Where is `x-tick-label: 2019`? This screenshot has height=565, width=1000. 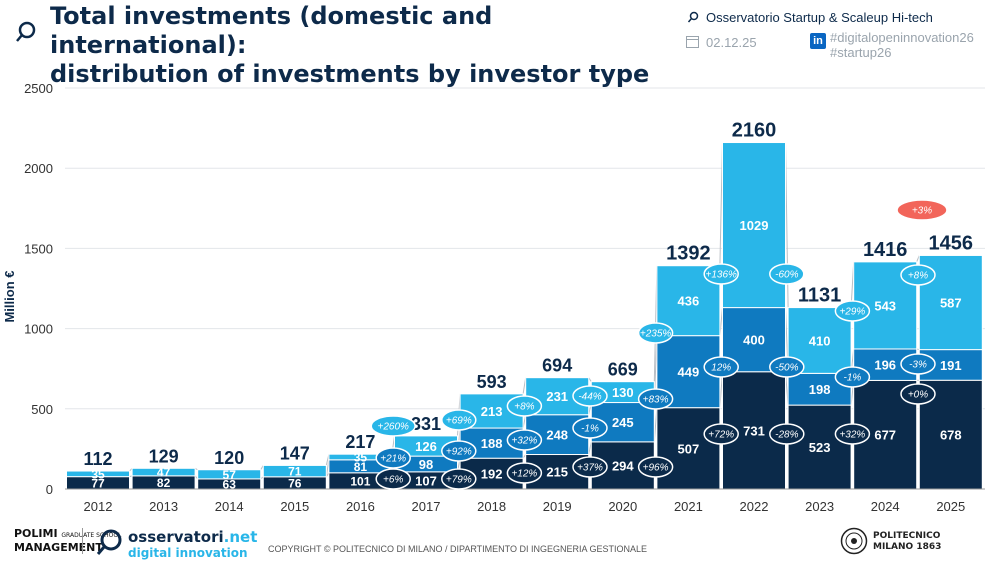 x-tick-label: 2019 is located at coordinates (557, 506).